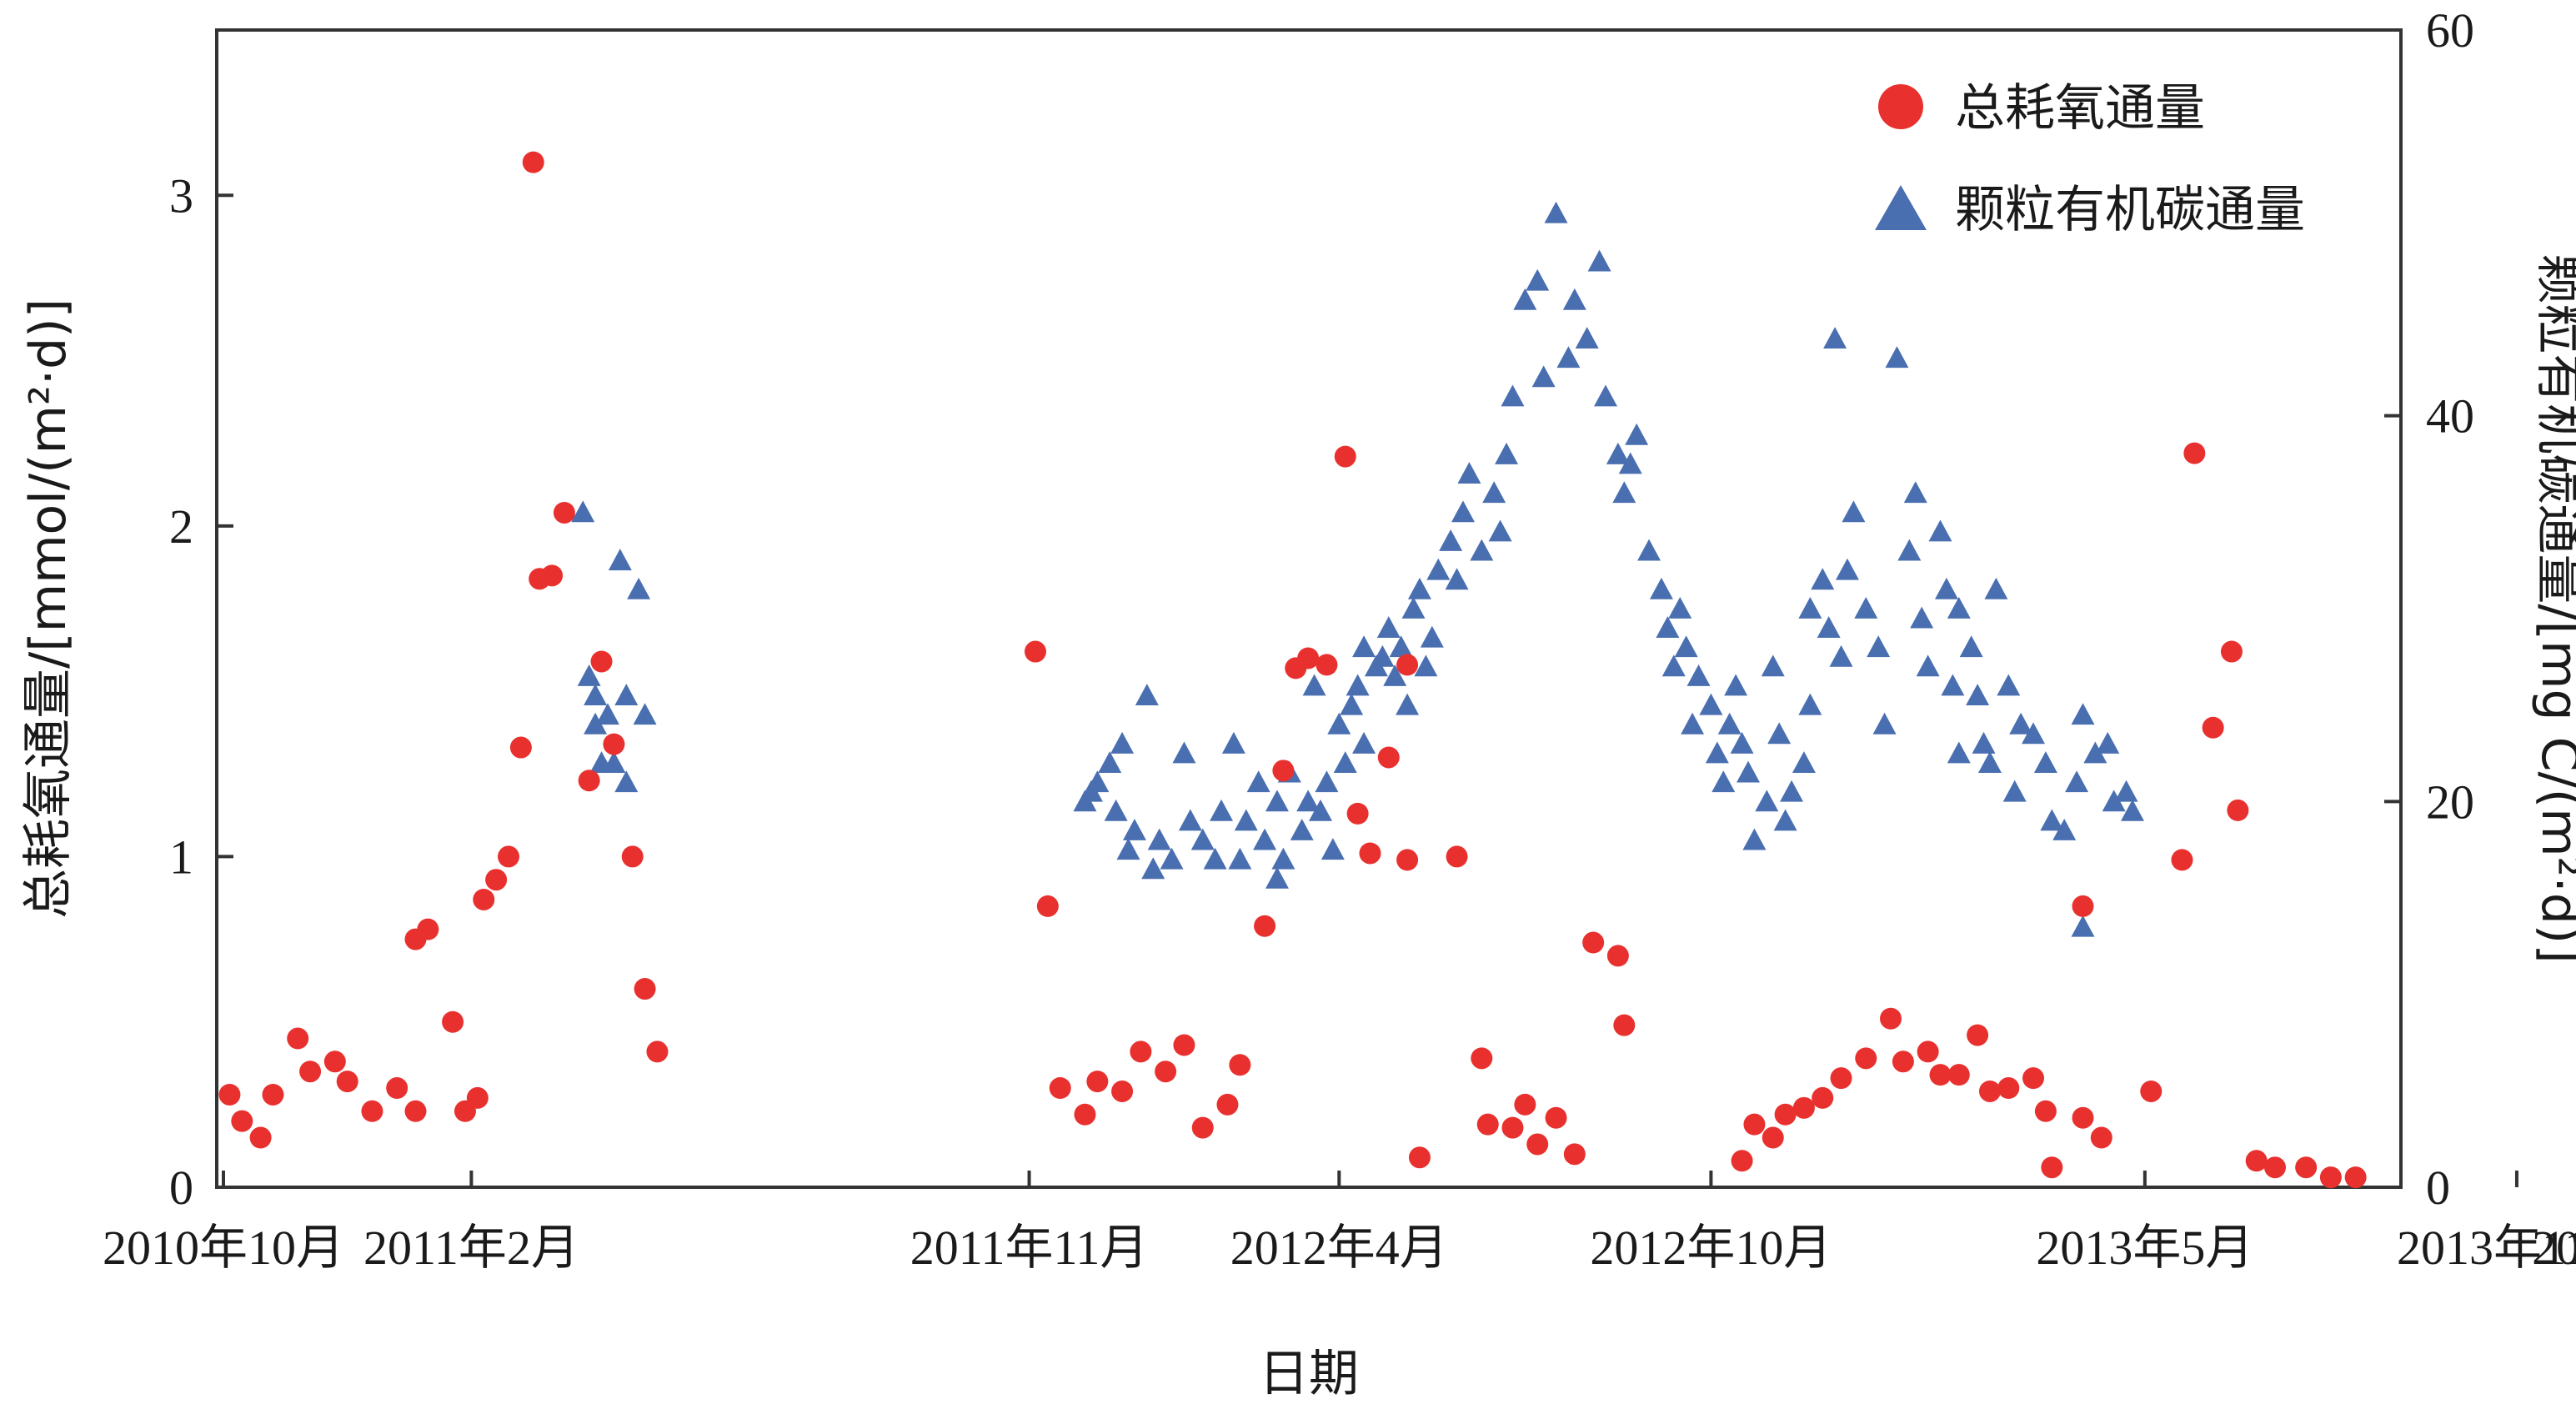 The height and width of the screenshot is (1409, 2576). Describe the element at coordinates (181, 1188) in the screenshot. I see `y-left-tick-label: 0` at that location.